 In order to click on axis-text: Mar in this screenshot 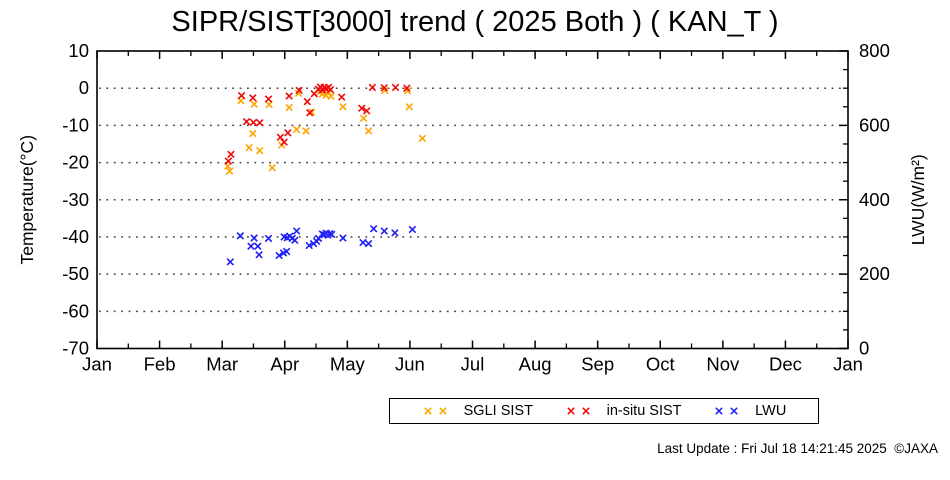, I will do `click(222, 364)`.